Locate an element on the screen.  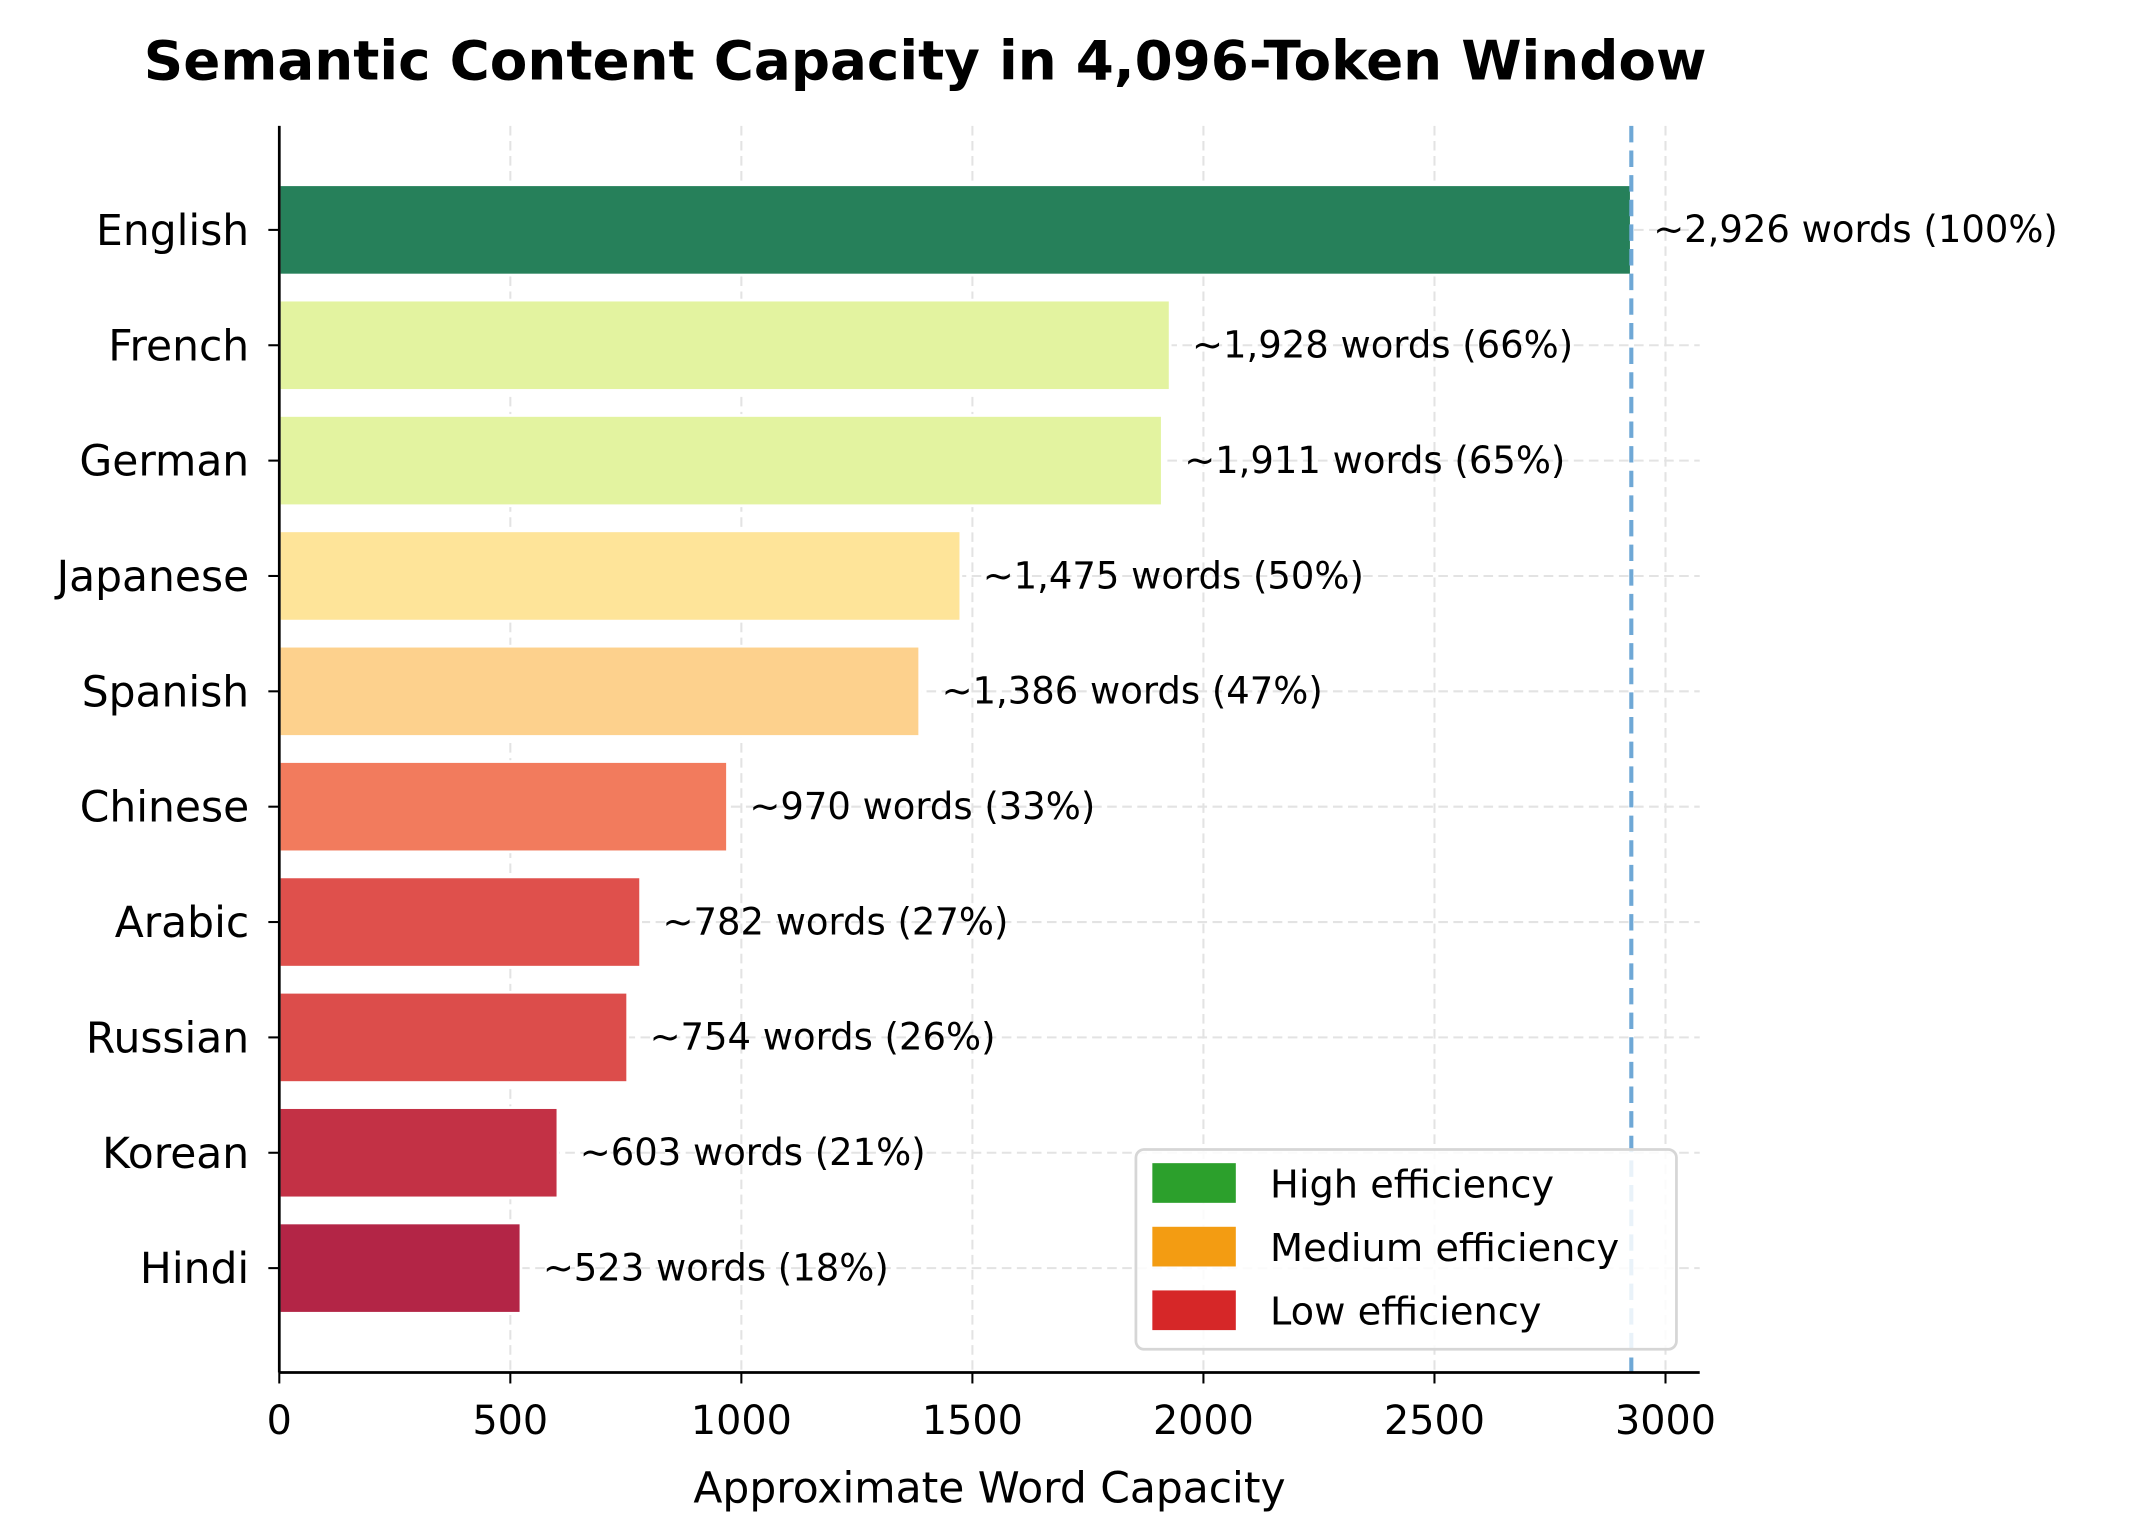
x-tick-label: 0 is located at coordinates (279, 1421).